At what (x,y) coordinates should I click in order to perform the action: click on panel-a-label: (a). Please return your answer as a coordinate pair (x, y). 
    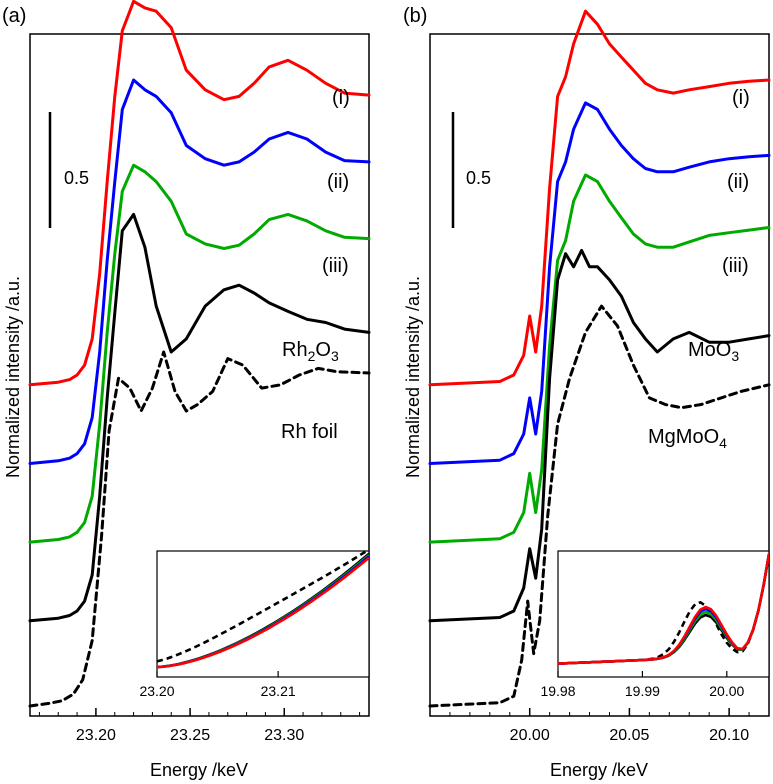
    Looking at the image, I should click on (14, 16).